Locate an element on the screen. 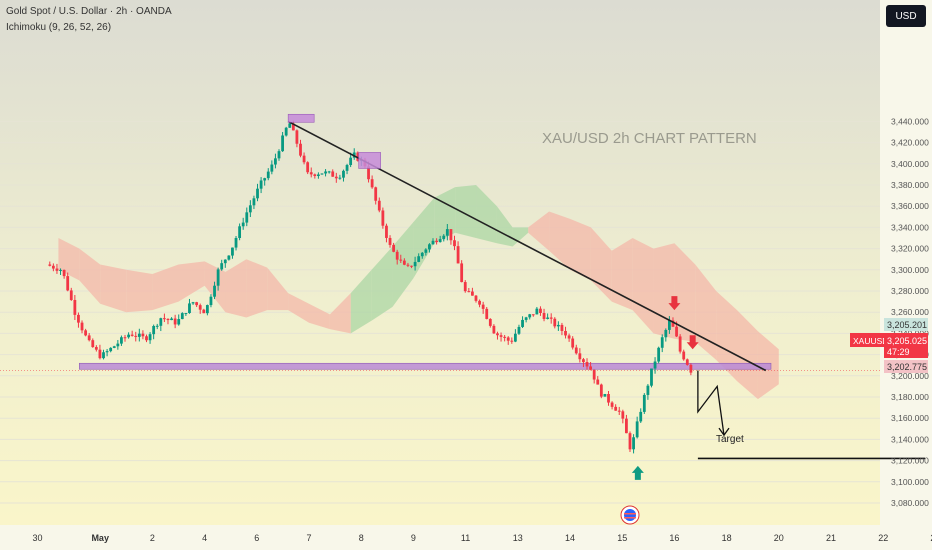 Image resolution: width=932 pixels, height=550 pixels. y-tick-label: 3,440.000 is located at coordinates (910, 121).